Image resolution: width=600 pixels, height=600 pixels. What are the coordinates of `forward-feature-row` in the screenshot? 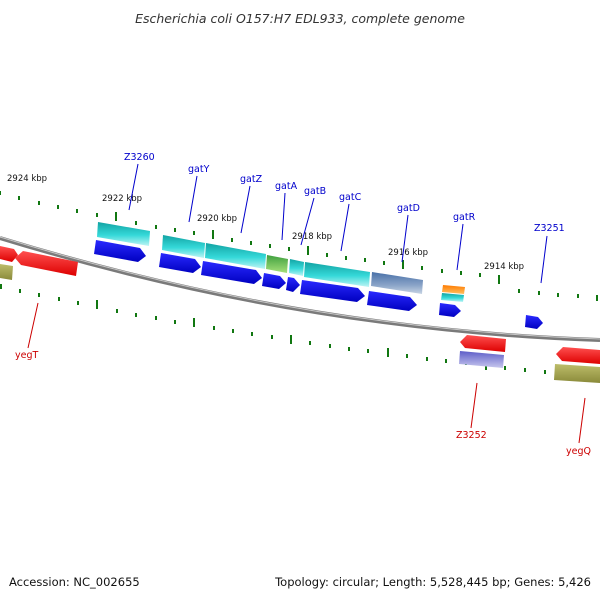 It's located at (281, 262).